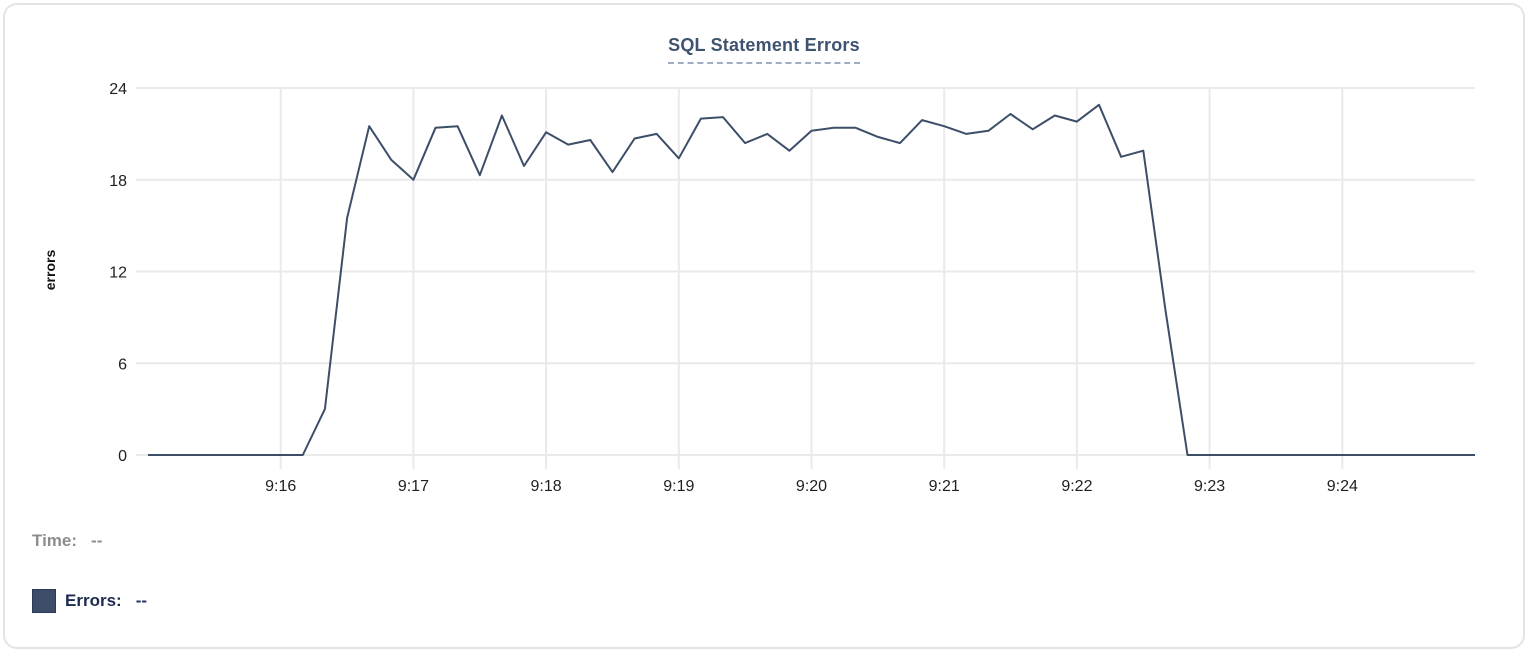  Describe the element at coordinates (118, 181) in the screenshot. I see `y-tick-label: 18` at that location.